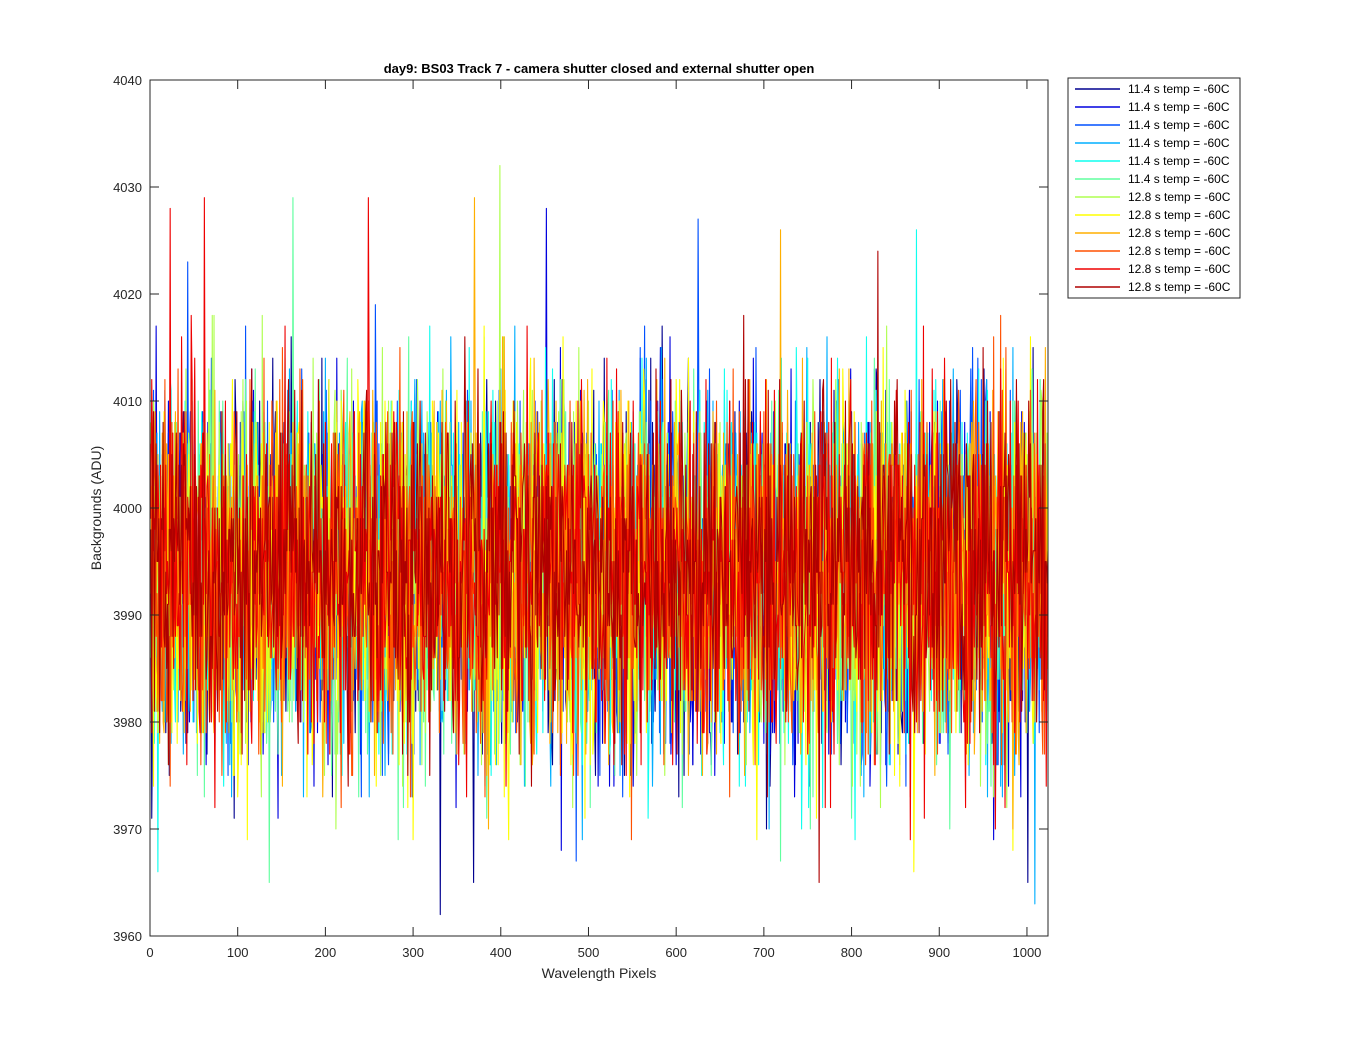  Describe the element at coordinates (127, 187) in the screenshot. I see `y-tick-label: 4030` at that location.